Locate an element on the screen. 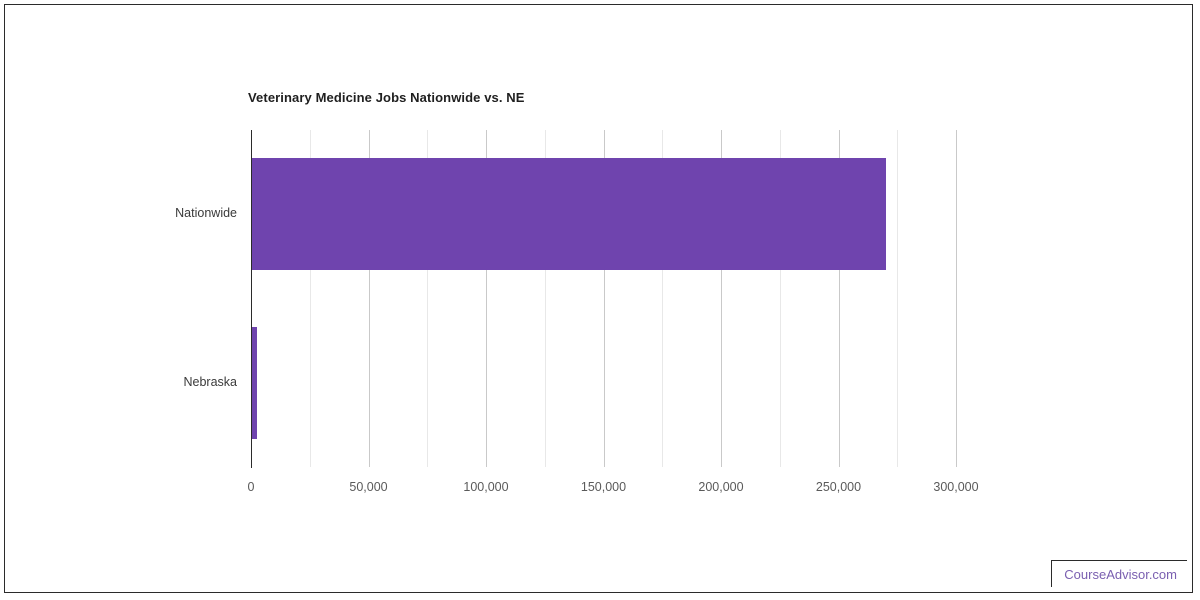  bar-nationwide is located at coordinates (569, 214).